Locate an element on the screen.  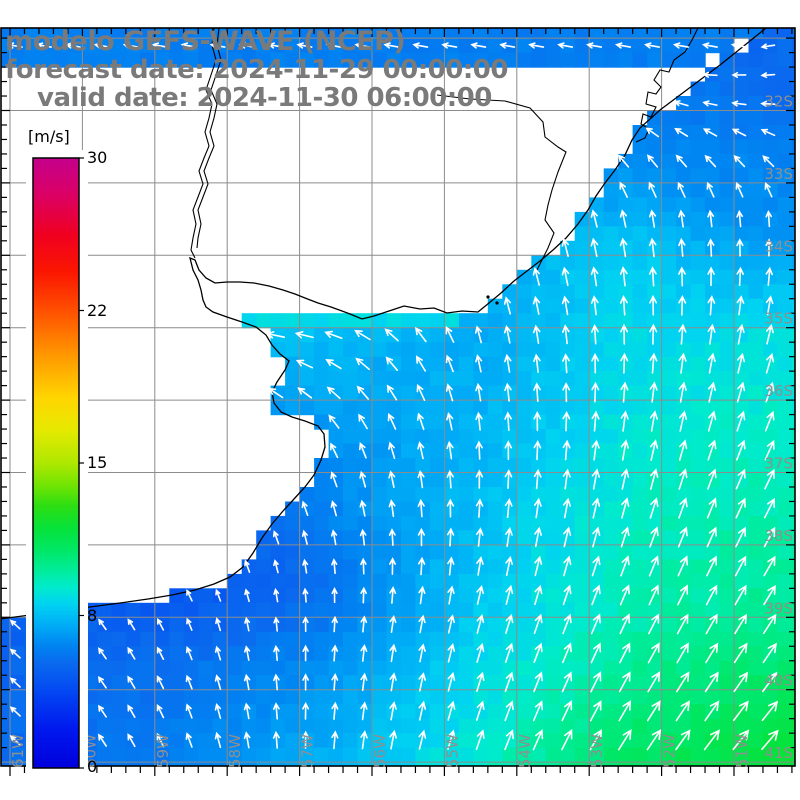
lon-label: 61W is located at coordinates (18, 751).